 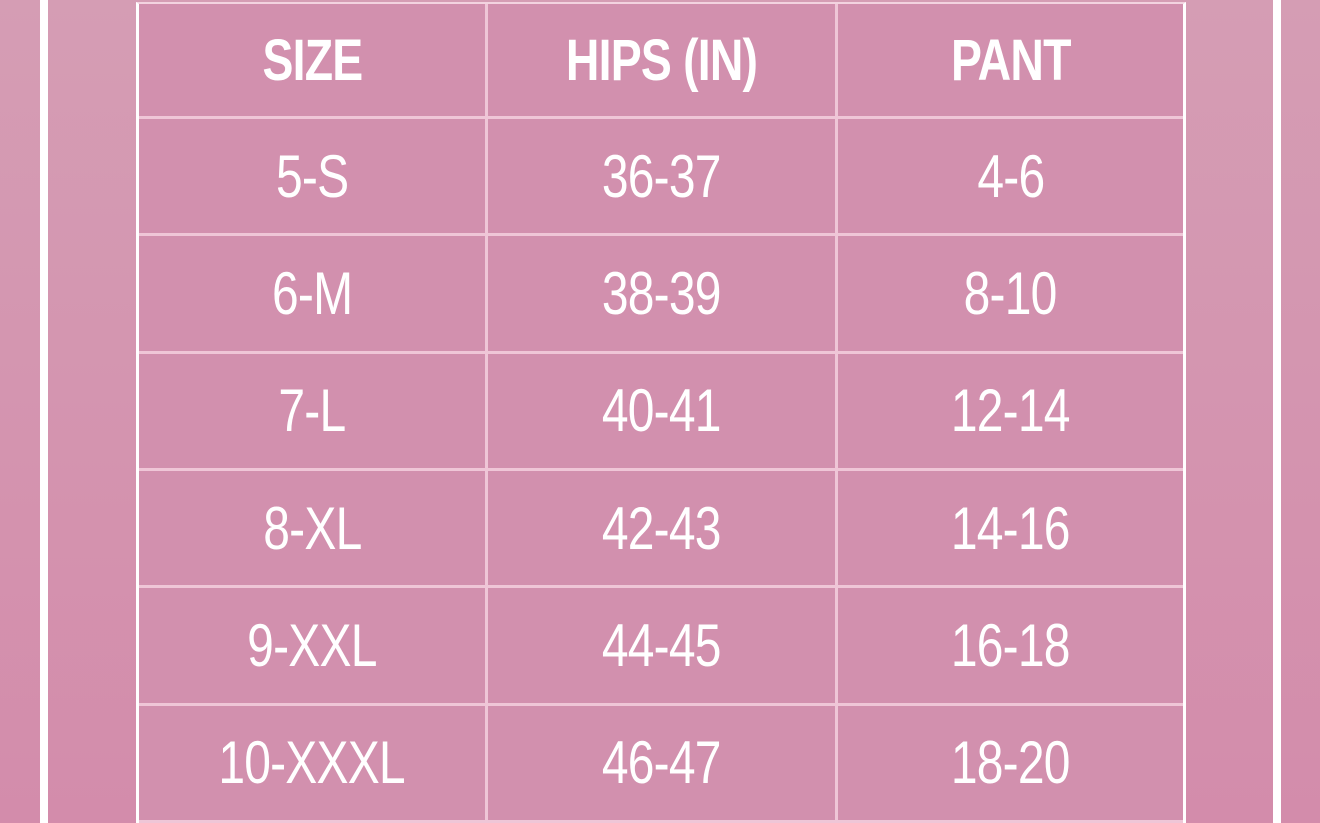 I want to click on table-cell-text: 9-XXL, so click(x=312, y=645).